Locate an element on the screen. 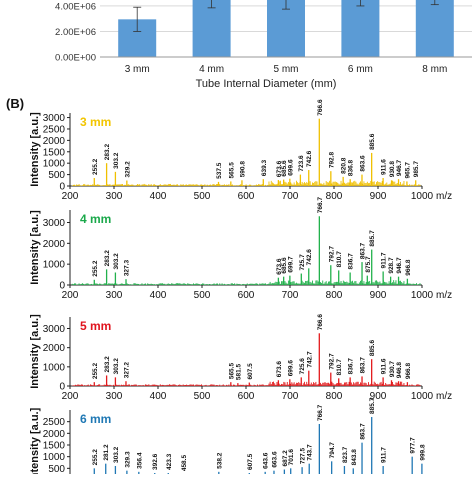  peak-label: 643.6 is located at coordinates (266, 460).